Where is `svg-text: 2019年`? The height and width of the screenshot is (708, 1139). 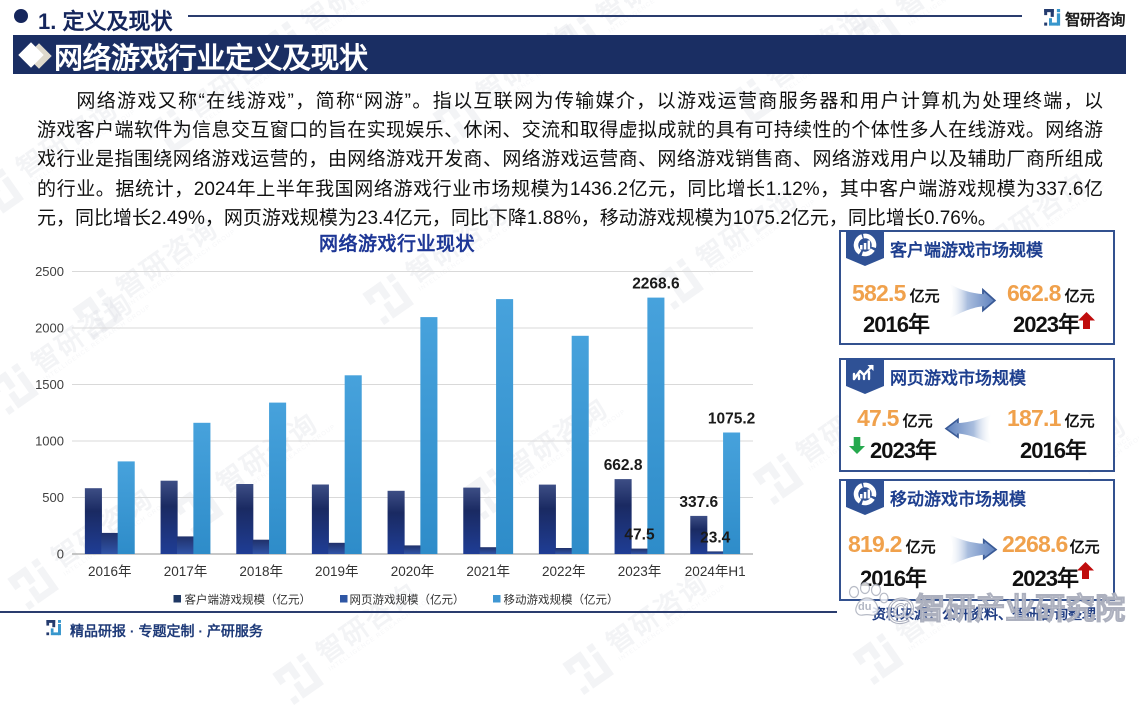
svg-text: 2019年 is located at coordinates (337, 571).